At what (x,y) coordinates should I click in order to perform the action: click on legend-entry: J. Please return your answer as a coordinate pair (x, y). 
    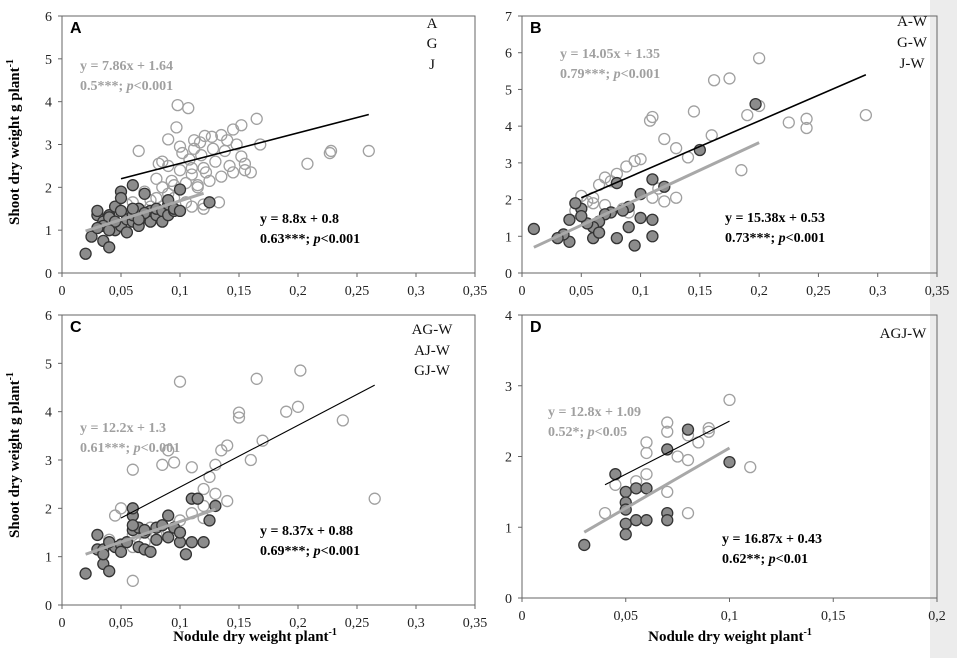
    Looking at the image, I should click on (432, 65).